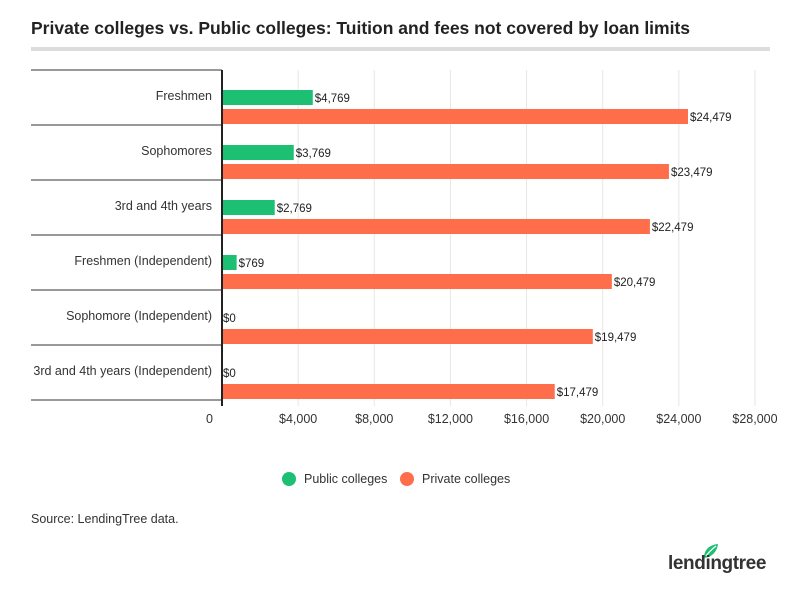 The height and width of the screenshot is (590, 800). I want to click on data-label: $20,479, so click(635, 283).